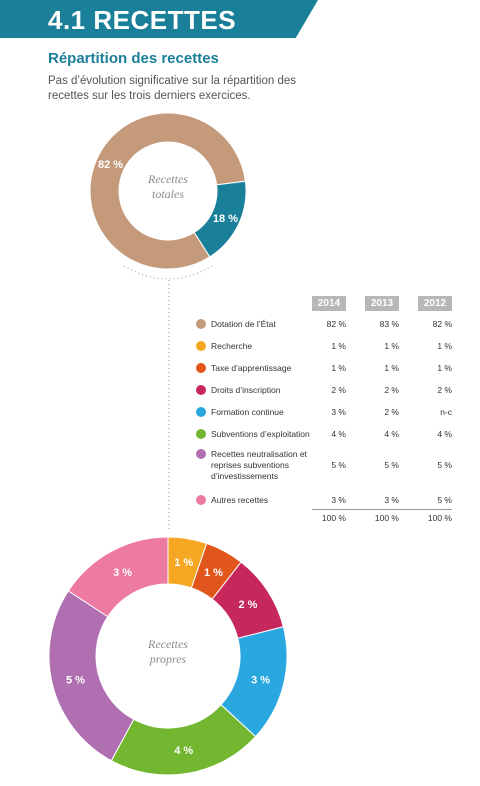 Image resolution: width=480 pixels, height=786 pixels. What do you see at coordinates (75, 680) in the screenshot?
I see `donut2-label: 5 %` at bounding box center [75, 680].